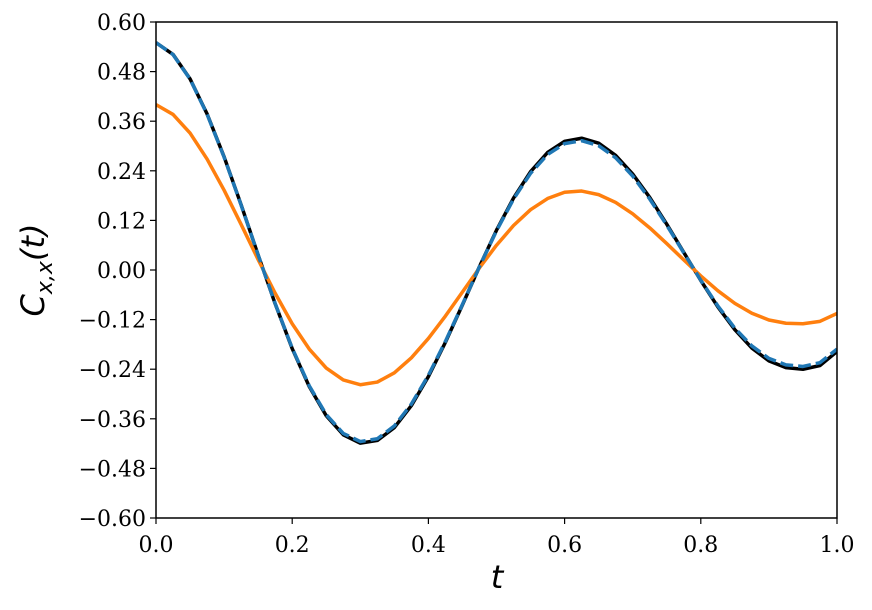  Describe the element at coordinates (33, 304) in the screenshot. I see `y-label-base: C` at that location.